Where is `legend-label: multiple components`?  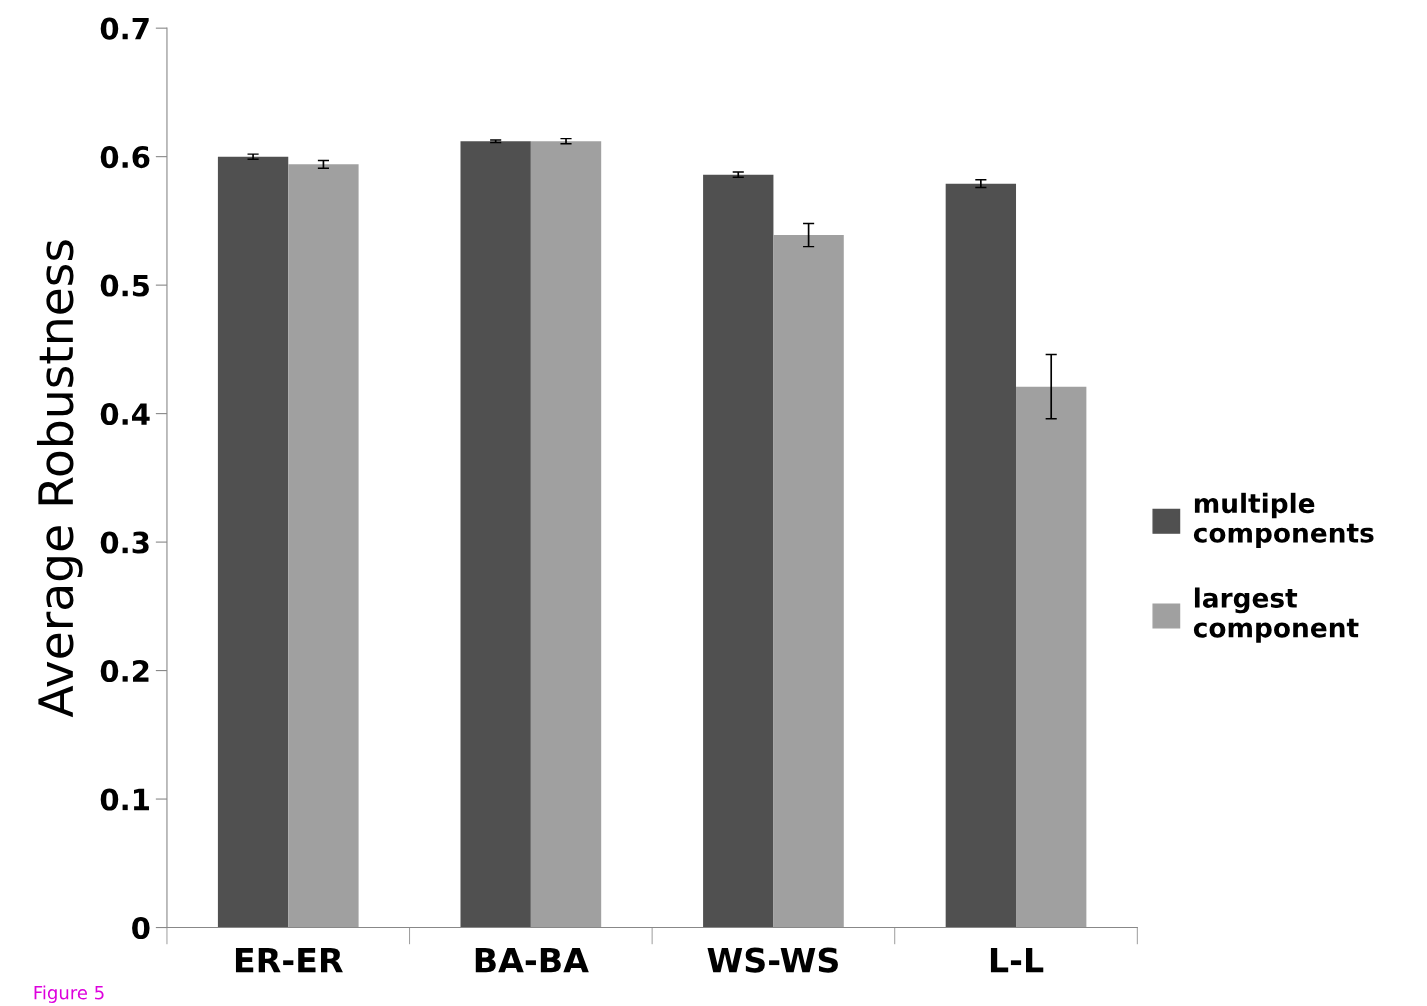 legend-label: multiple components is located at coordinates (1283, 520).